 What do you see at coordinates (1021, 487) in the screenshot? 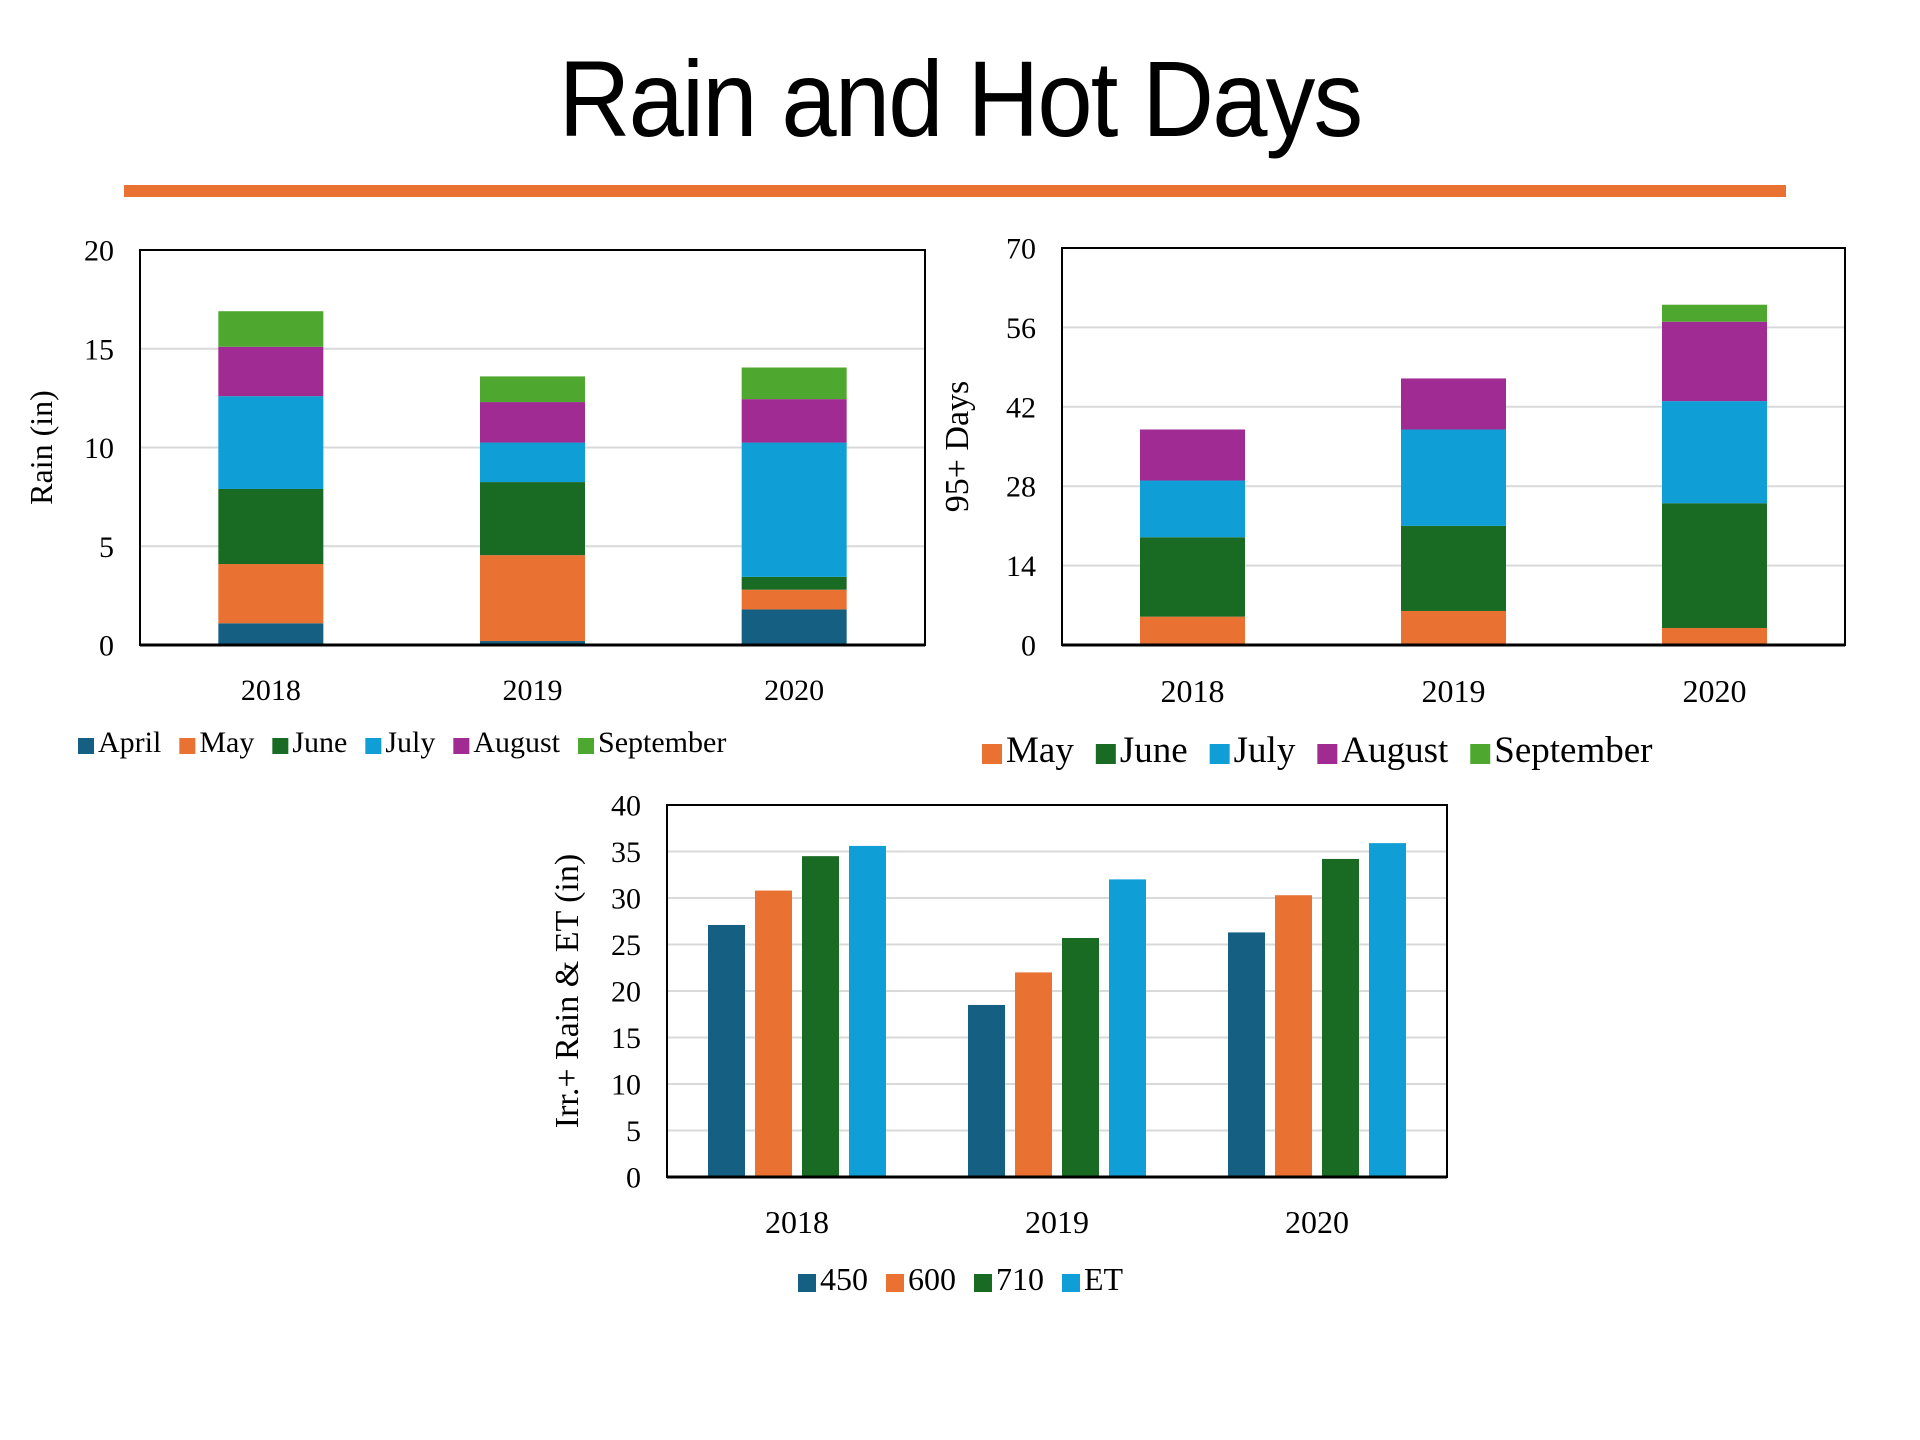
I see `y-tick-label: 28` at bounding box center [1021, 487].